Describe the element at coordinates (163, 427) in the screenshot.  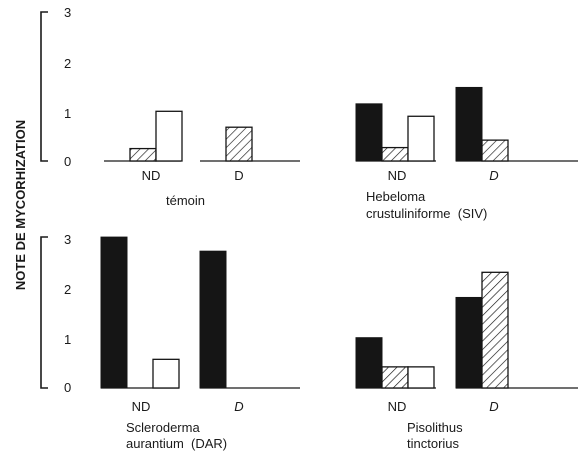
I see `panel-label-scleroderma-line1: Scleroderma` at that location.